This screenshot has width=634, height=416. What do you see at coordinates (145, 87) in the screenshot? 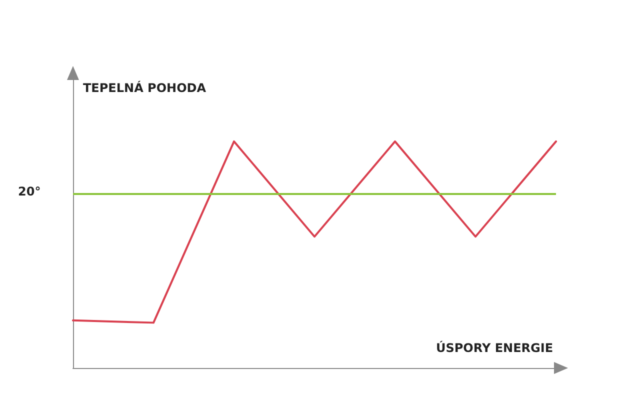
I see `y-axis-title: TEPELNÁ POHODA` at bounding box center [145, 87].